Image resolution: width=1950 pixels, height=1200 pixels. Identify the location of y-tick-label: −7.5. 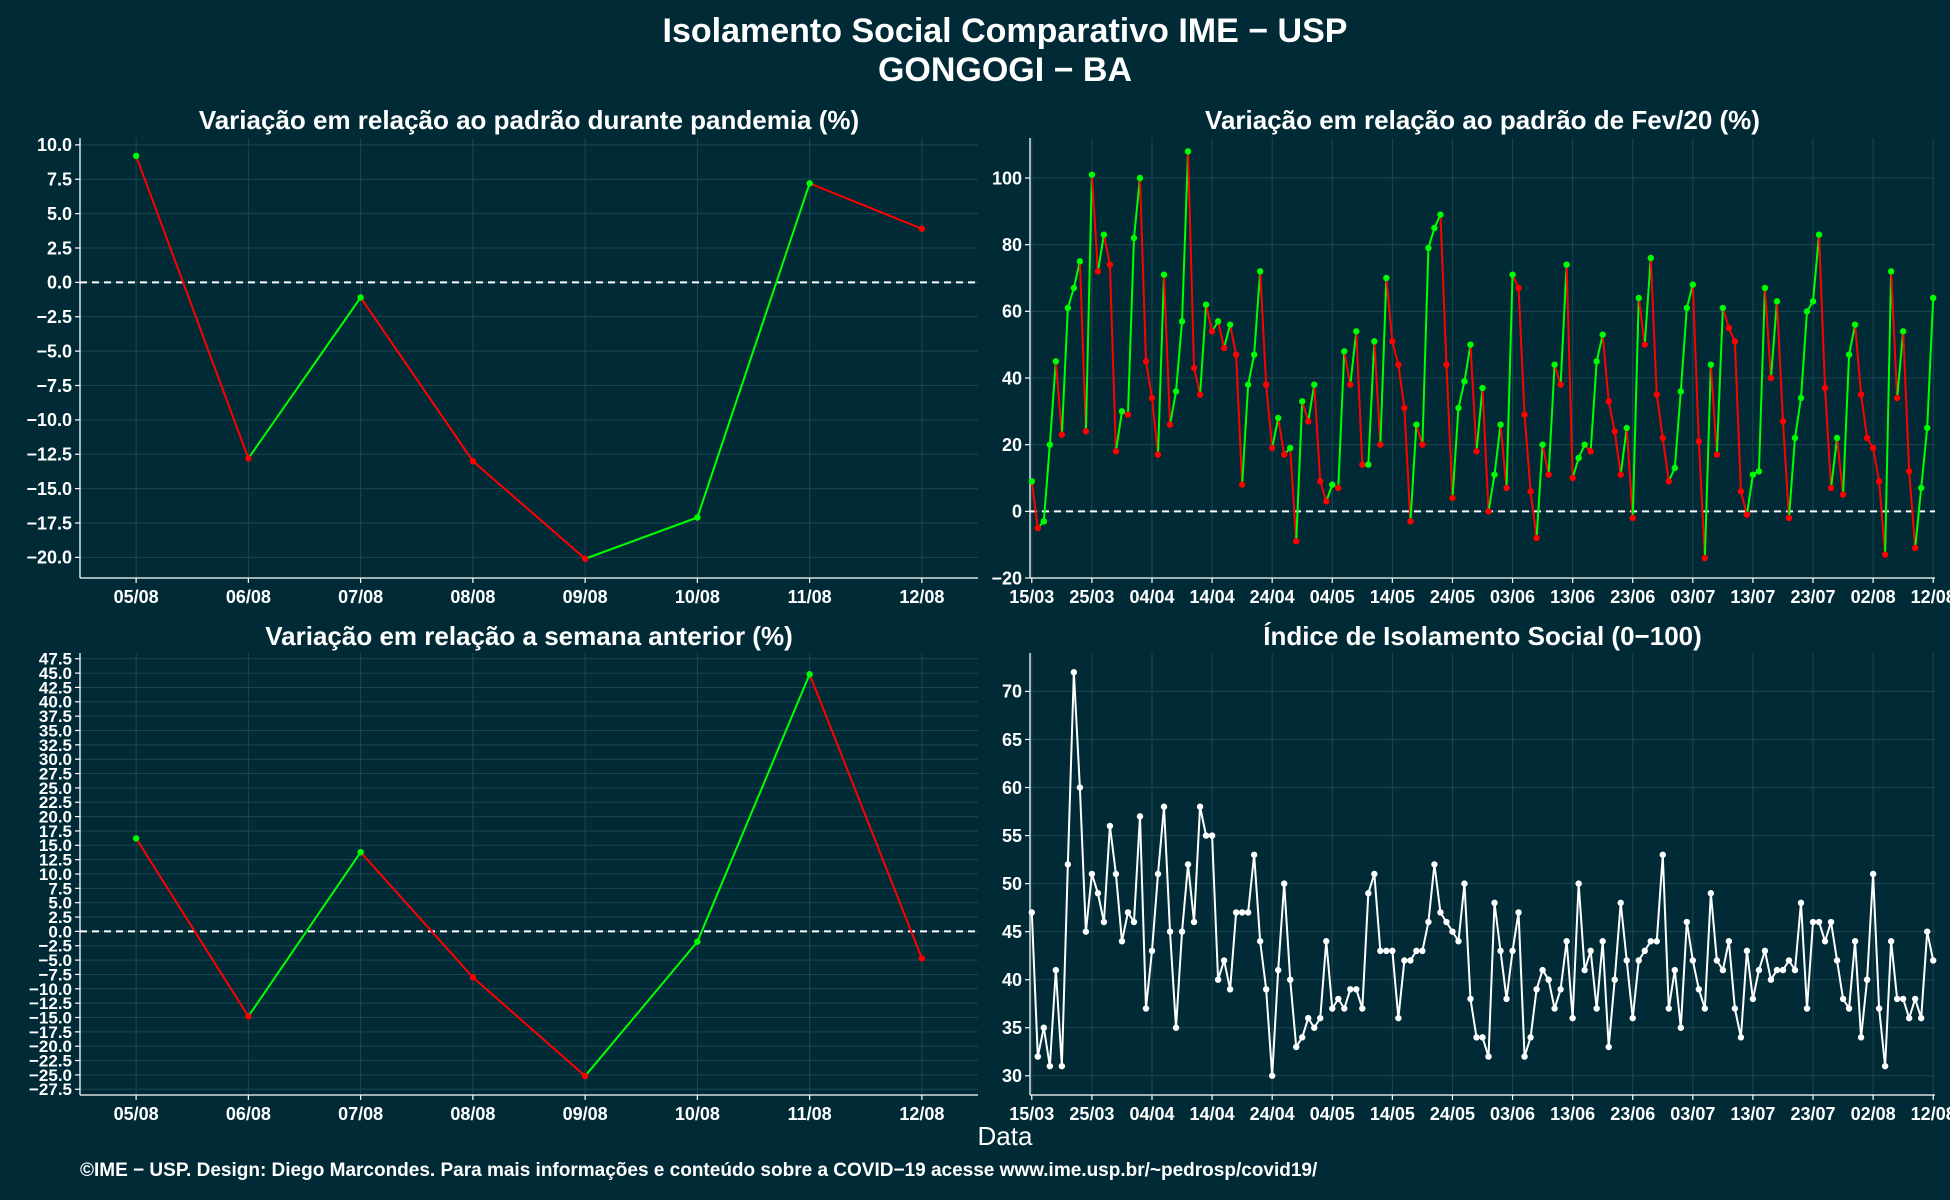
(54, 386).